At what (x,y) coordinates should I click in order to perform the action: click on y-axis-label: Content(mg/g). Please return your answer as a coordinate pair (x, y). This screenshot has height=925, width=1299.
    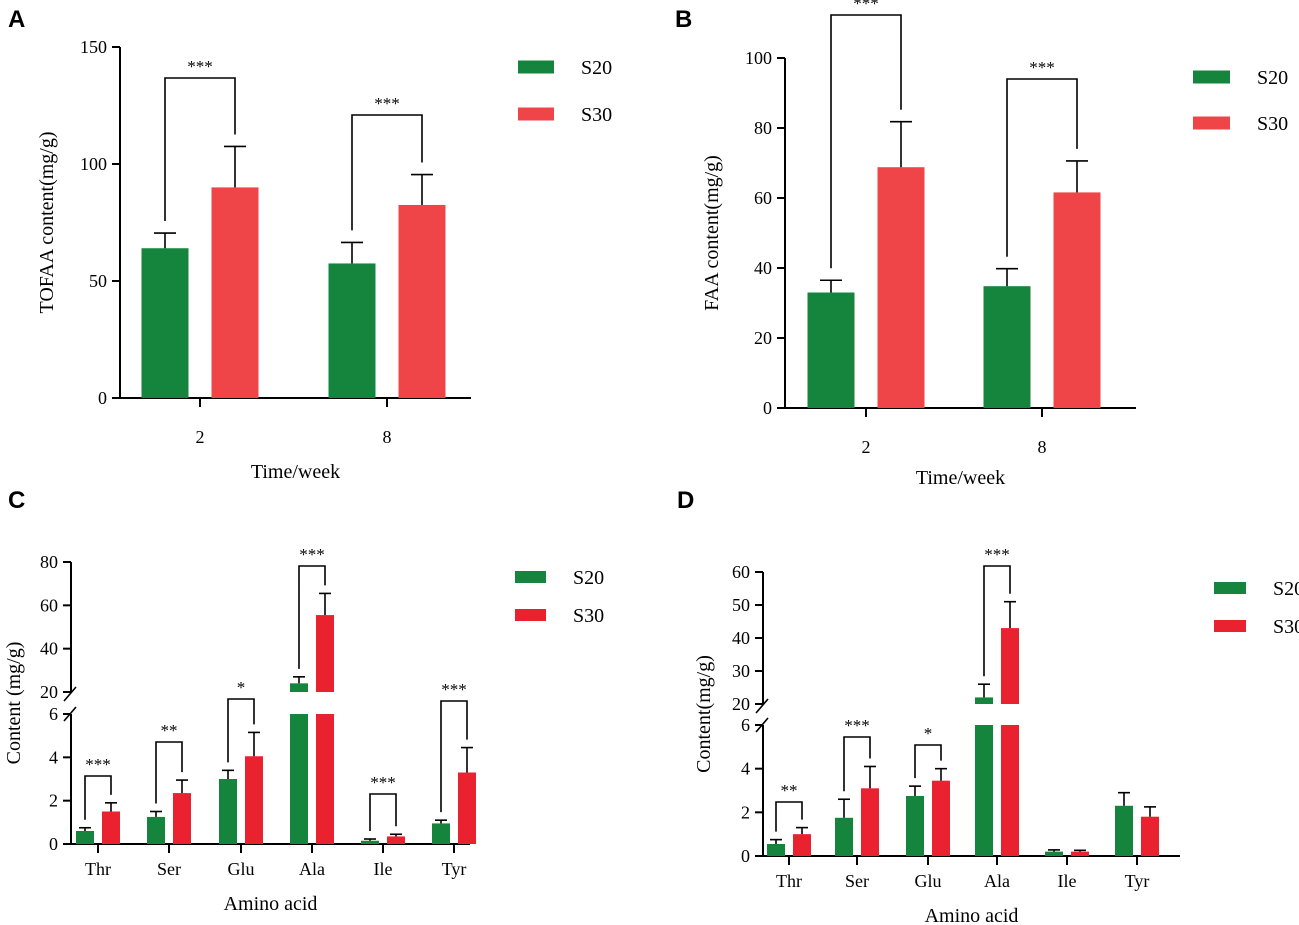
    Looking at the image, I should click on (704, 714).